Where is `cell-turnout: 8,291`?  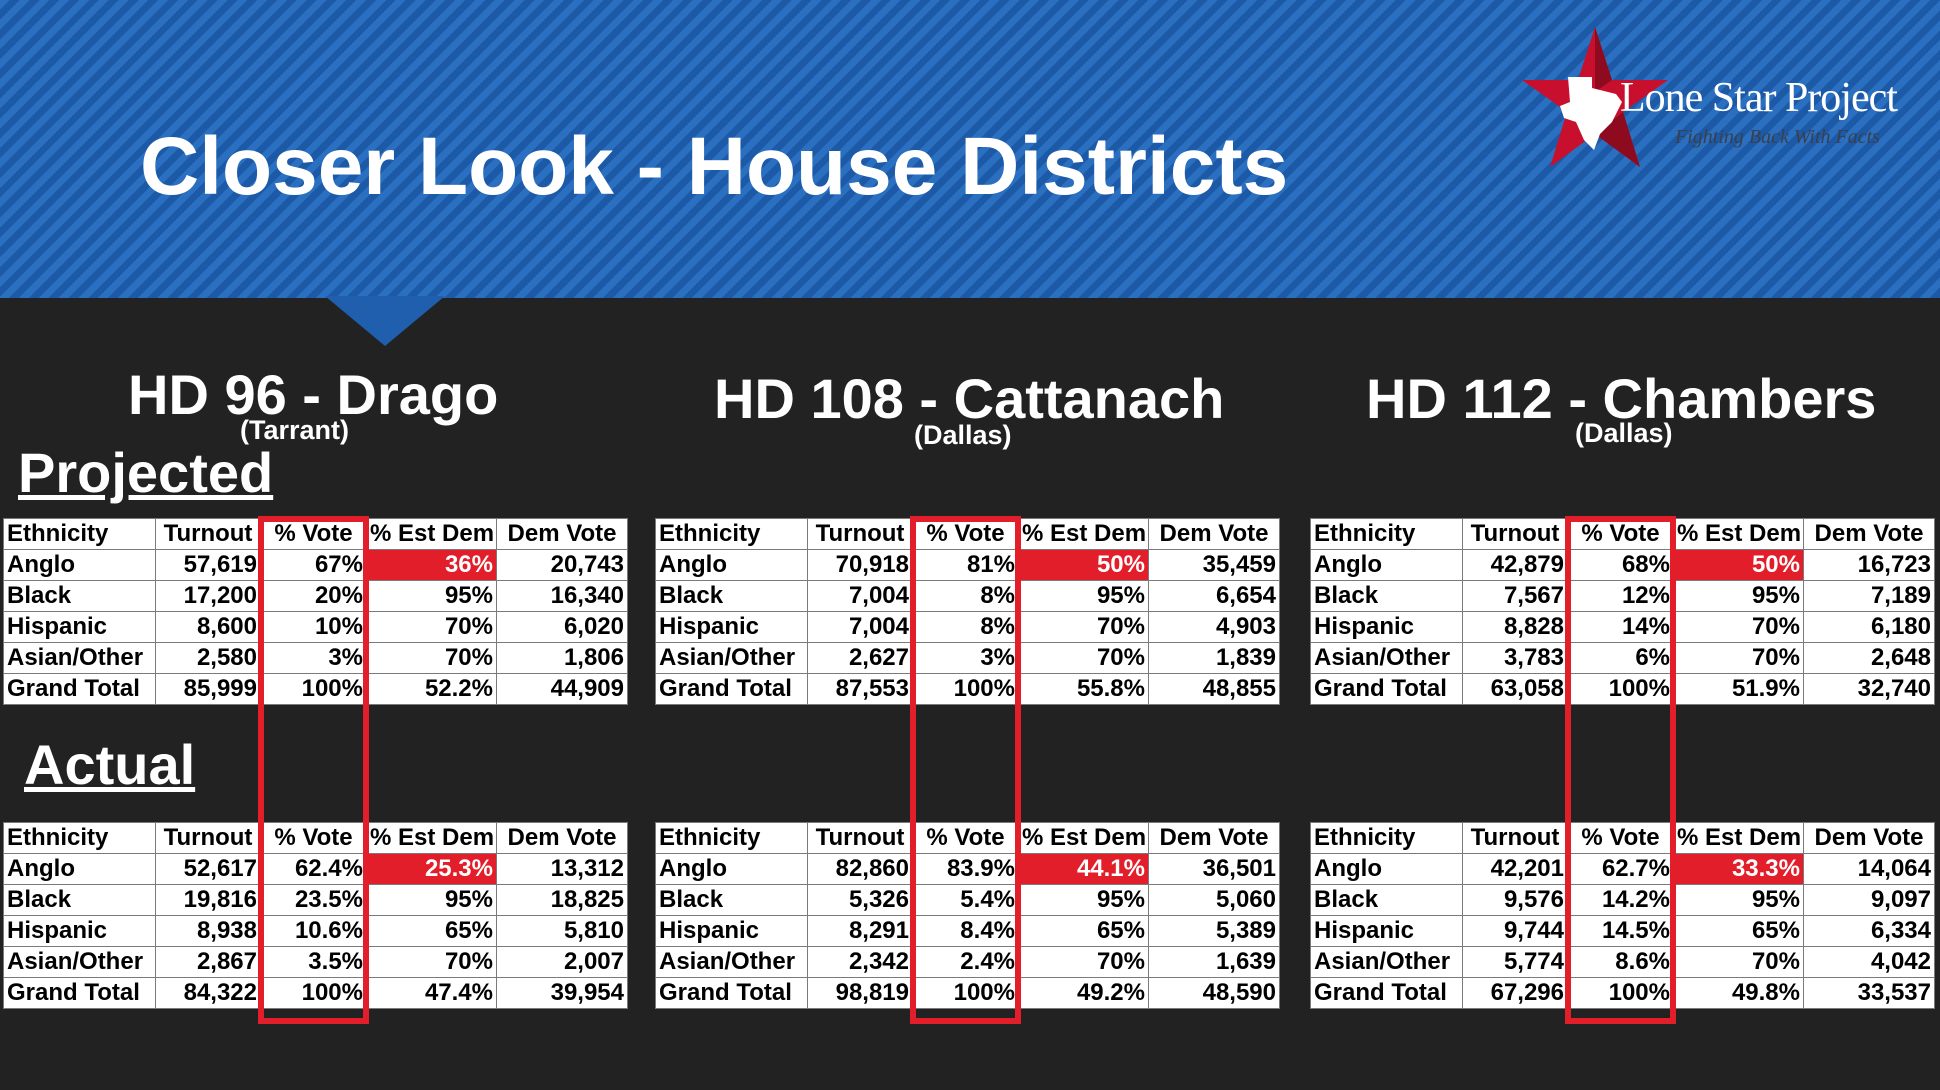
cell-turnout: 8,291 is located at coordinates (860, 931).